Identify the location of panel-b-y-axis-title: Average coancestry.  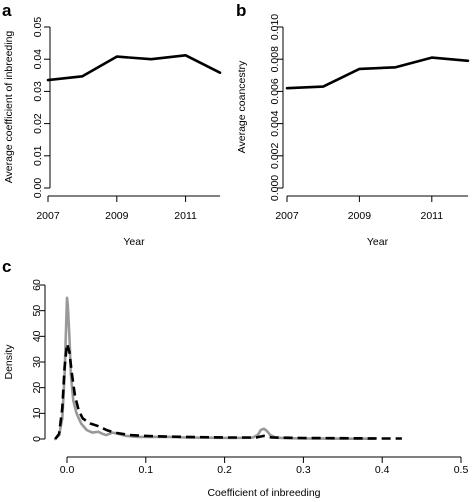
(242, 106).